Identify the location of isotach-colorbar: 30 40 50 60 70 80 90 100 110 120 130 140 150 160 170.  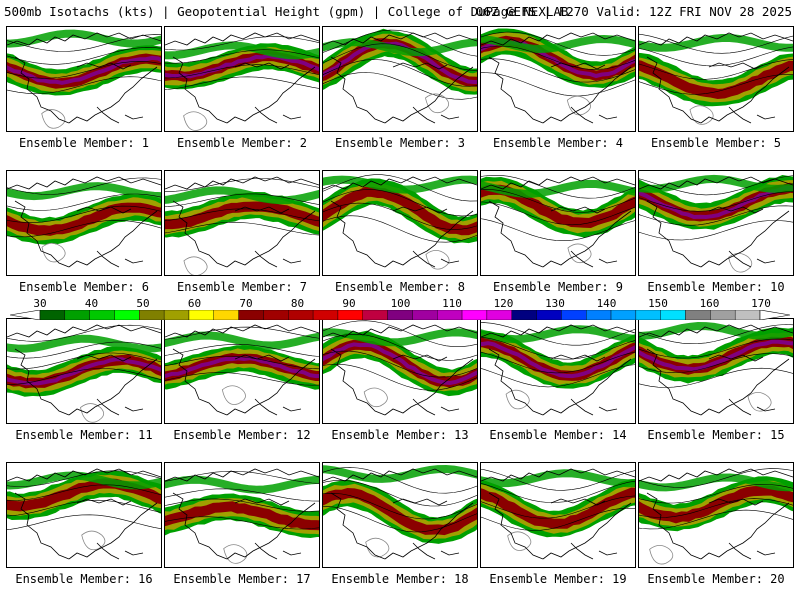
(400, 310).